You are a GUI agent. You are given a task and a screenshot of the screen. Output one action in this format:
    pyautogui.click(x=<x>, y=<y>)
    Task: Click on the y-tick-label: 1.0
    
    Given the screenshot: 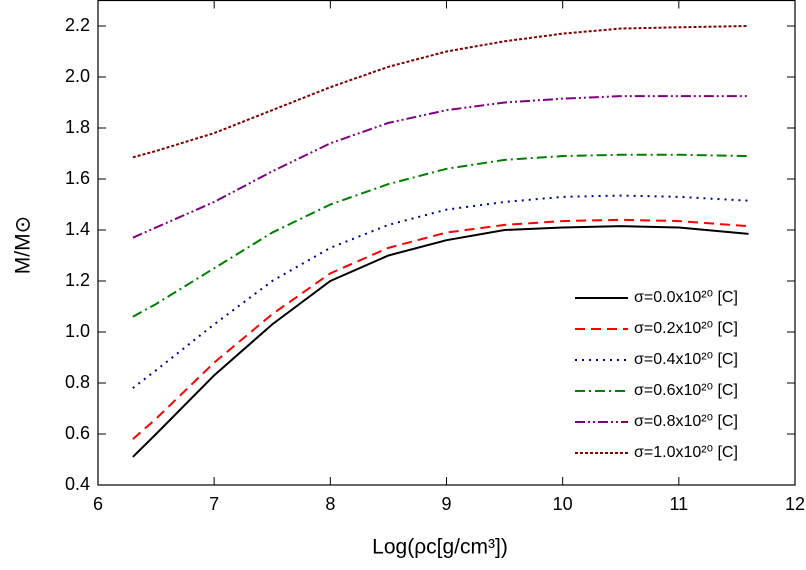 What is the action you would take?
    pyautogui.click(x=77, y=331)
    